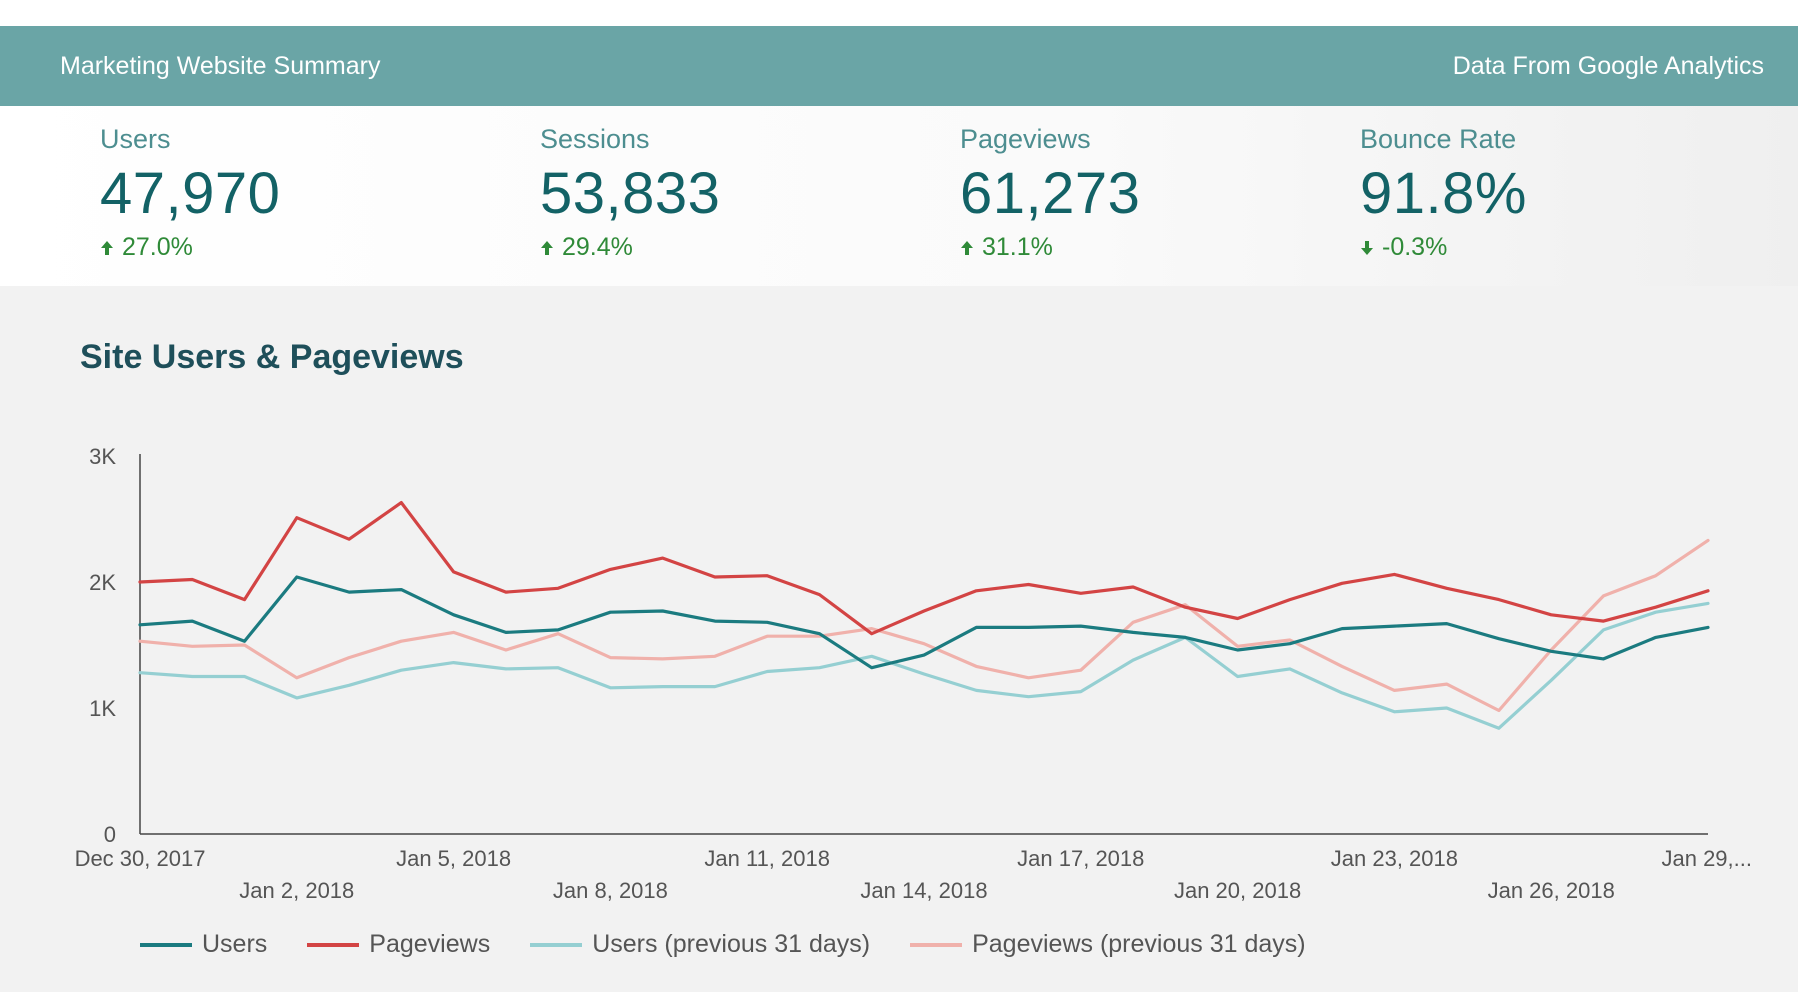 The height and width of the screenshot is (992, 1798). Describe the element at coordinates (1608, 66) in the screenshot. I see `data-source-label: Data From Google Analytics` at that location.